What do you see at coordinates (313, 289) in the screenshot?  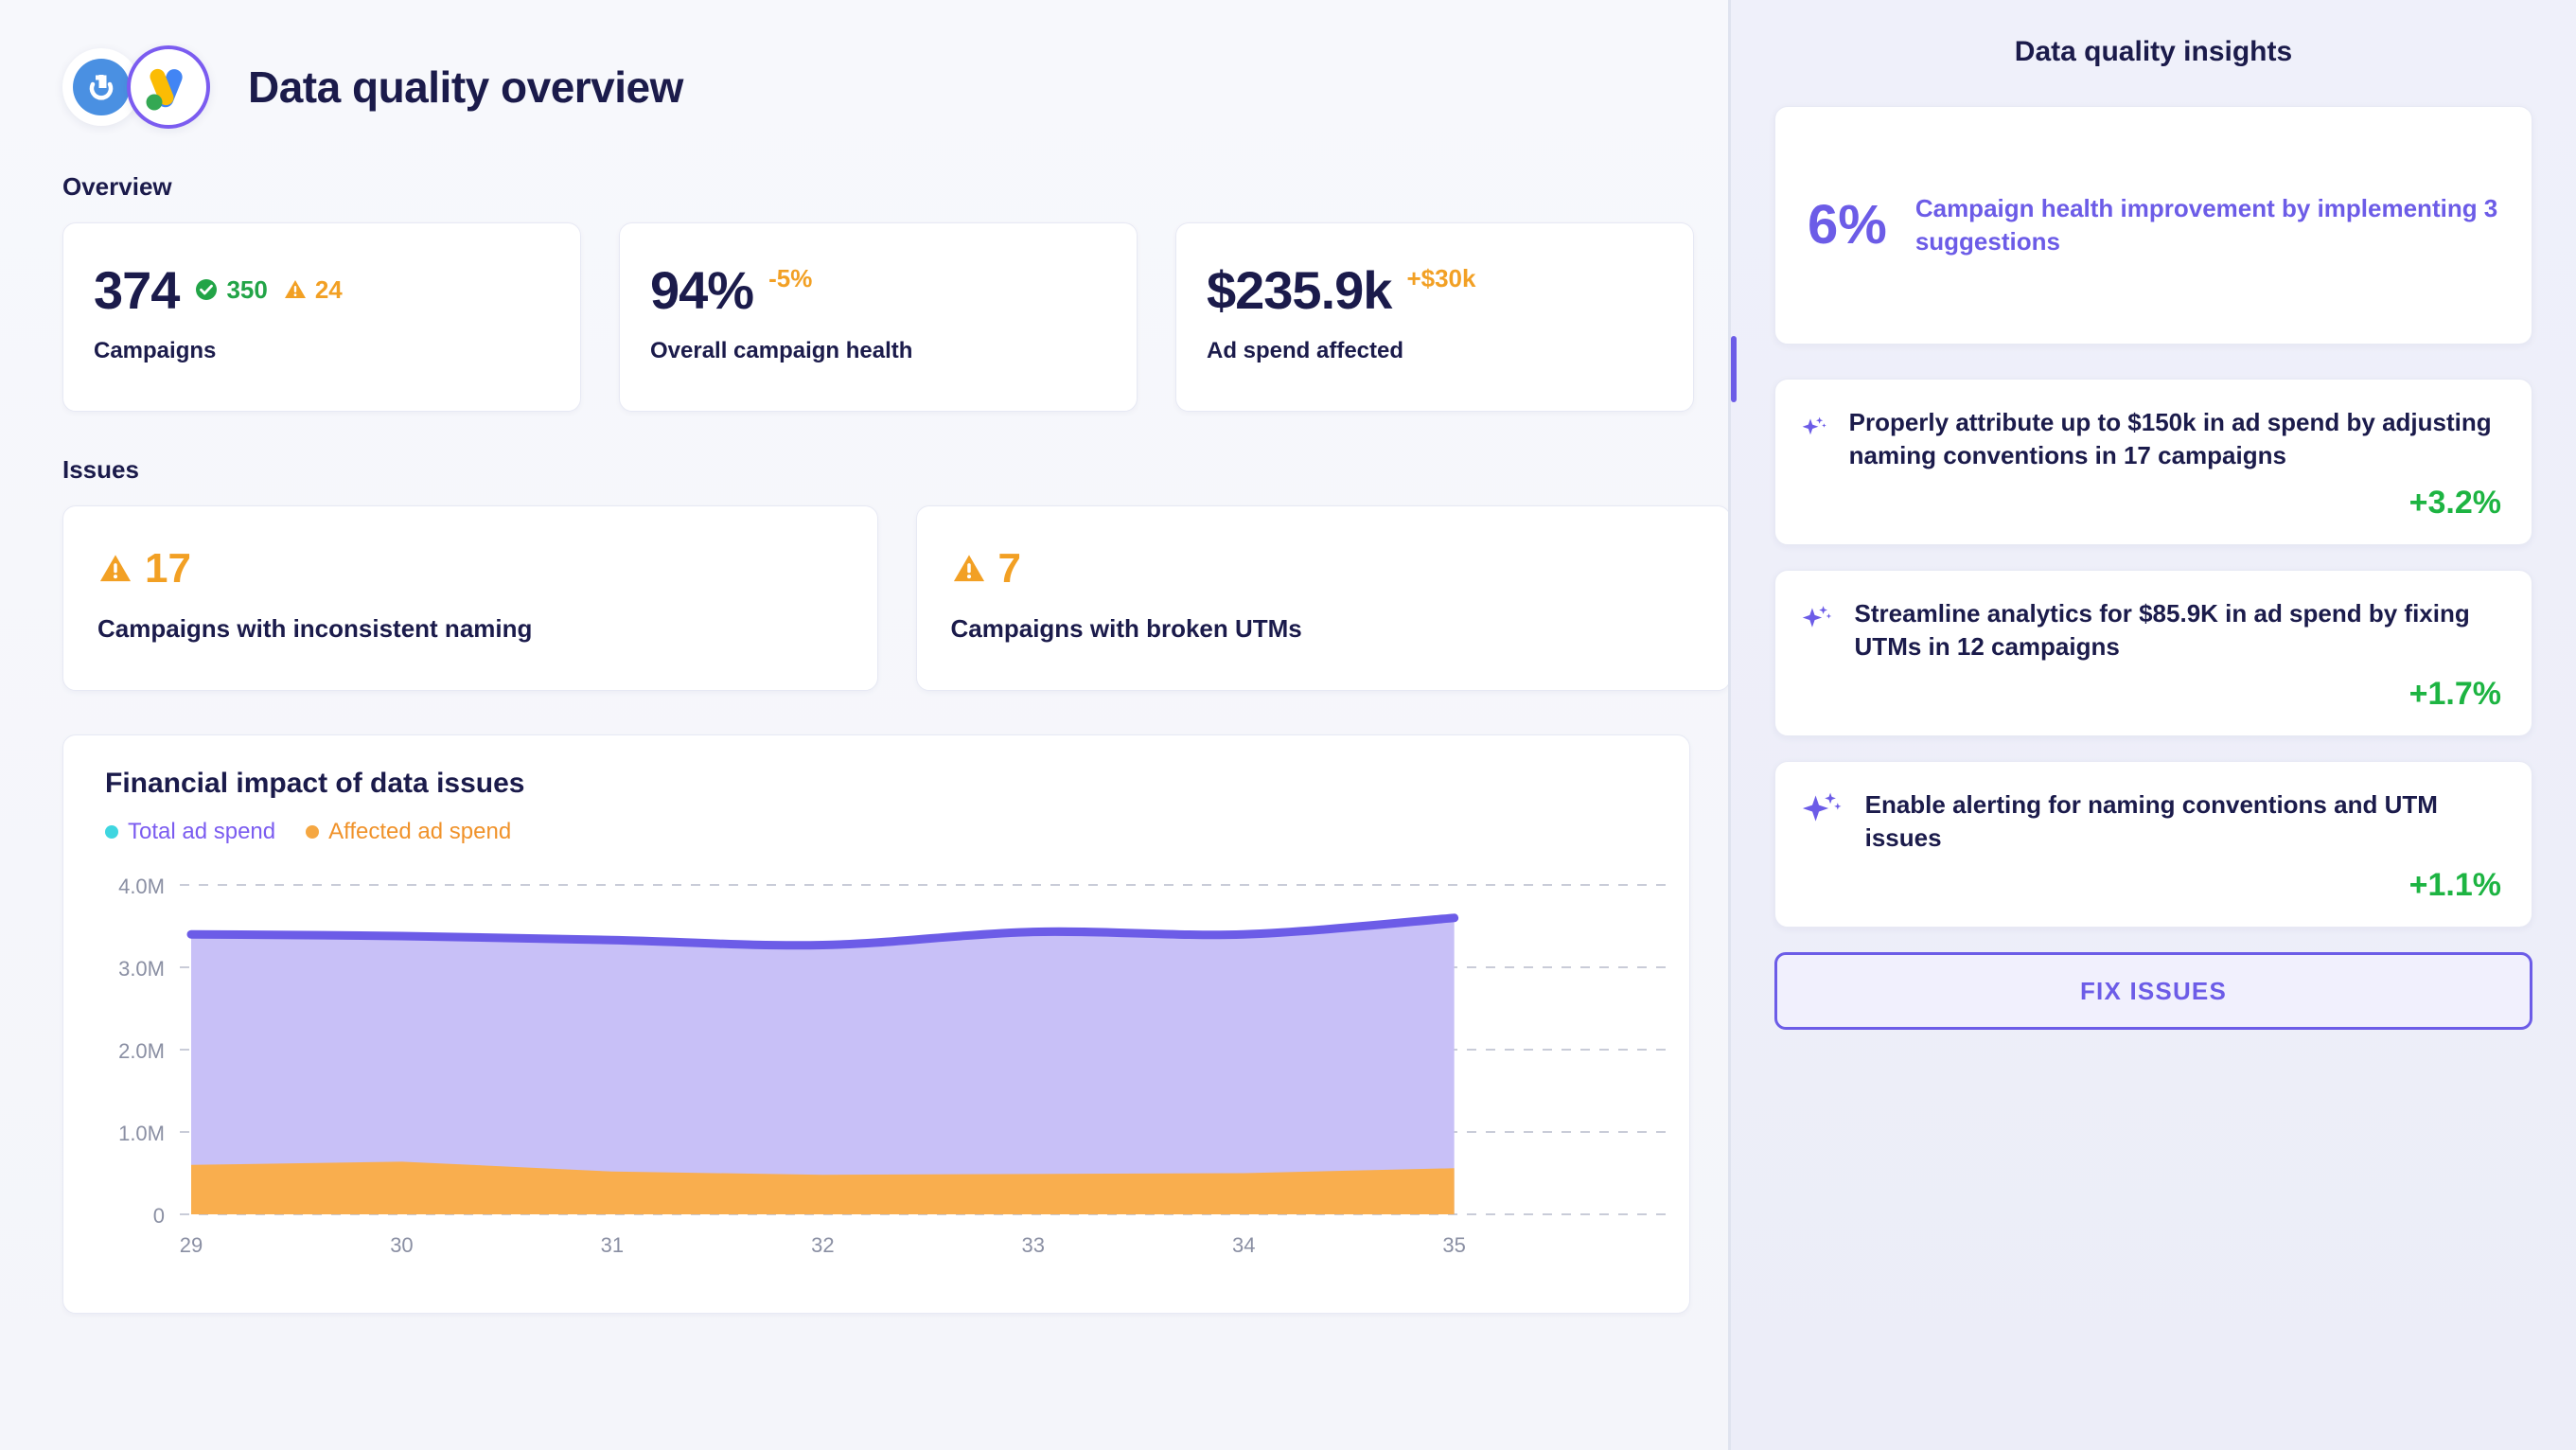 I see `status-badge-warning: 24` at bounding box center [313, 289].